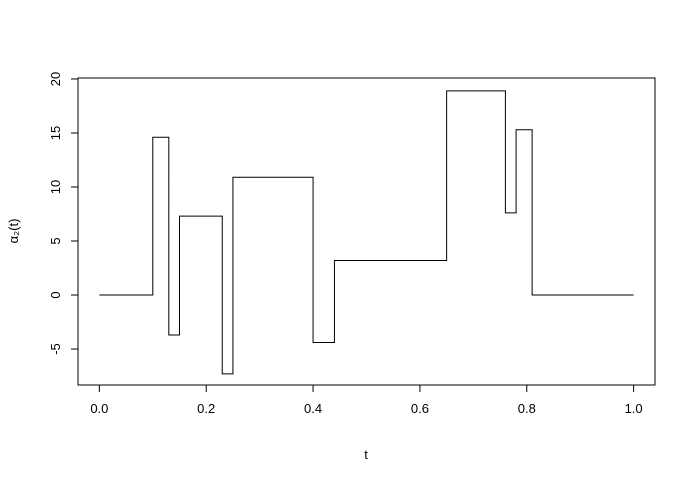 Image resolution: width=695 pixels, height=484 pixels. What do you see at coordinates (313, 408) in the screenshot?
I see `x-tick-label: 0.4` at bounding box center [313, 408].